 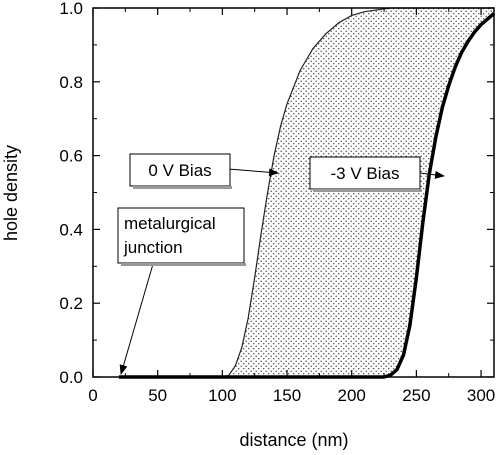 I want to click on y-axis-title: hole density, so click(x=11, y=193).